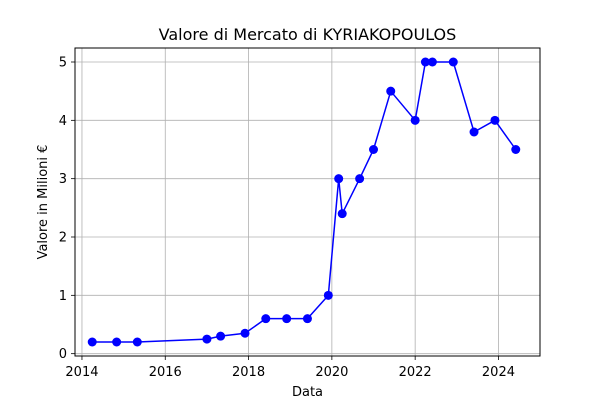 The image size is (600, 404). I want to click on x-tick-label: 2014, so click(81, 372).